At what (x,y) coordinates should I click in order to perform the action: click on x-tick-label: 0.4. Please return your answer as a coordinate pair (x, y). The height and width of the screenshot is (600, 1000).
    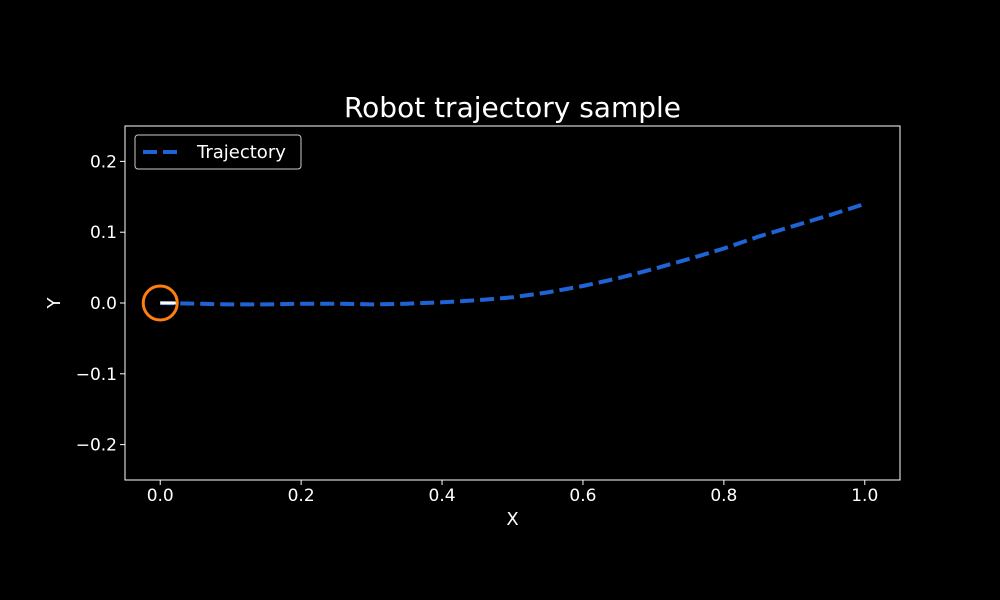
    Looking at the image, I should click on (442, 496).